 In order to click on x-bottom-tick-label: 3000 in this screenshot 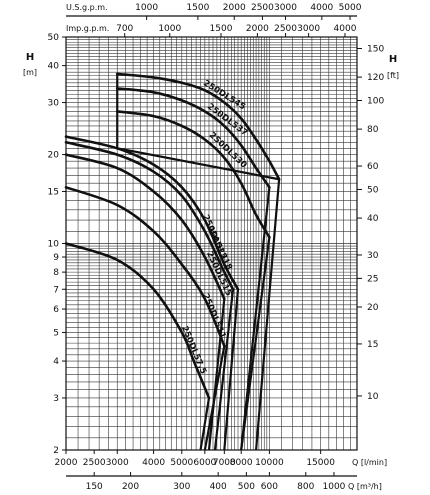, I will do `click(117, 463)`.